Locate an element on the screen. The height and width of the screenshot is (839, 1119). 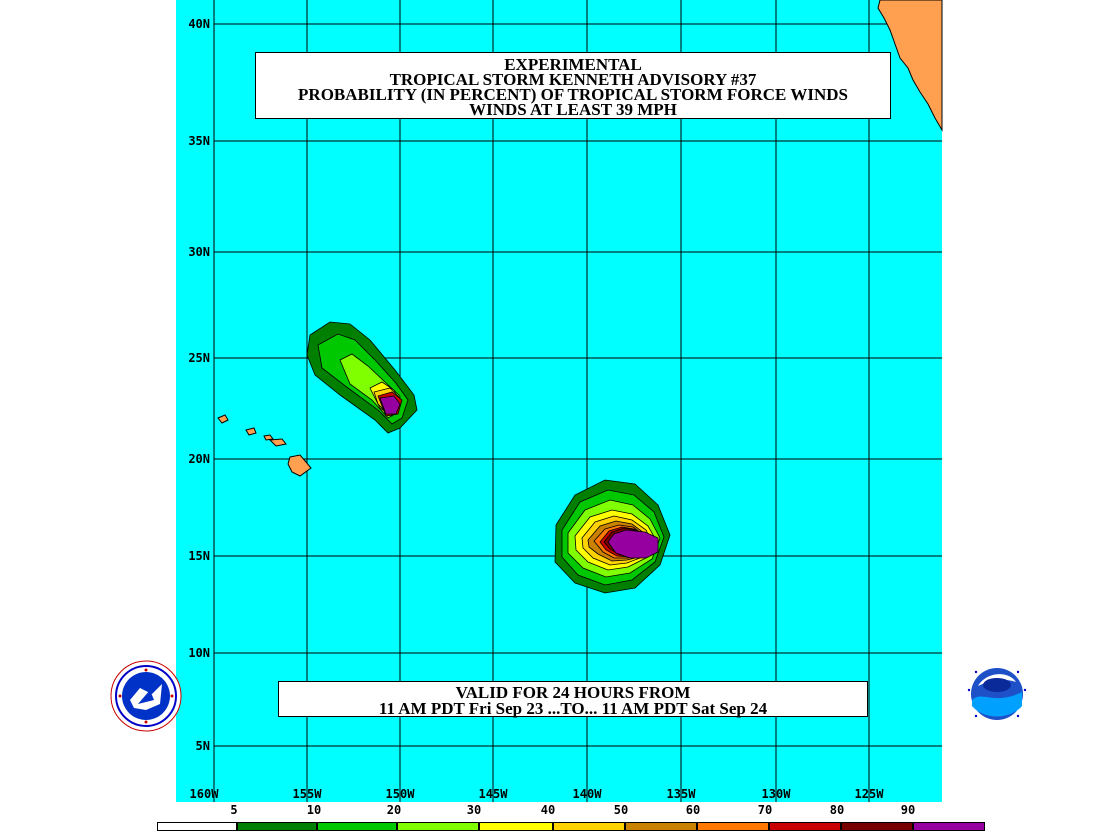
lat-label-20n: 20N is located at coordinates (199, 459).